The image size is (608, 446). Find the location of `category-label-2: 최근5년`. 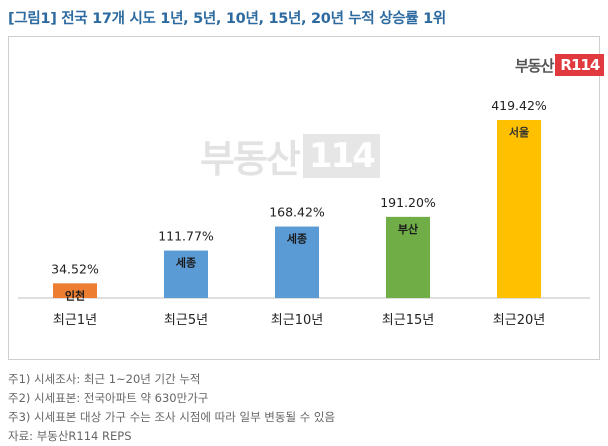

category-label-2: 최근5년 is located at coordinates (186, 320).